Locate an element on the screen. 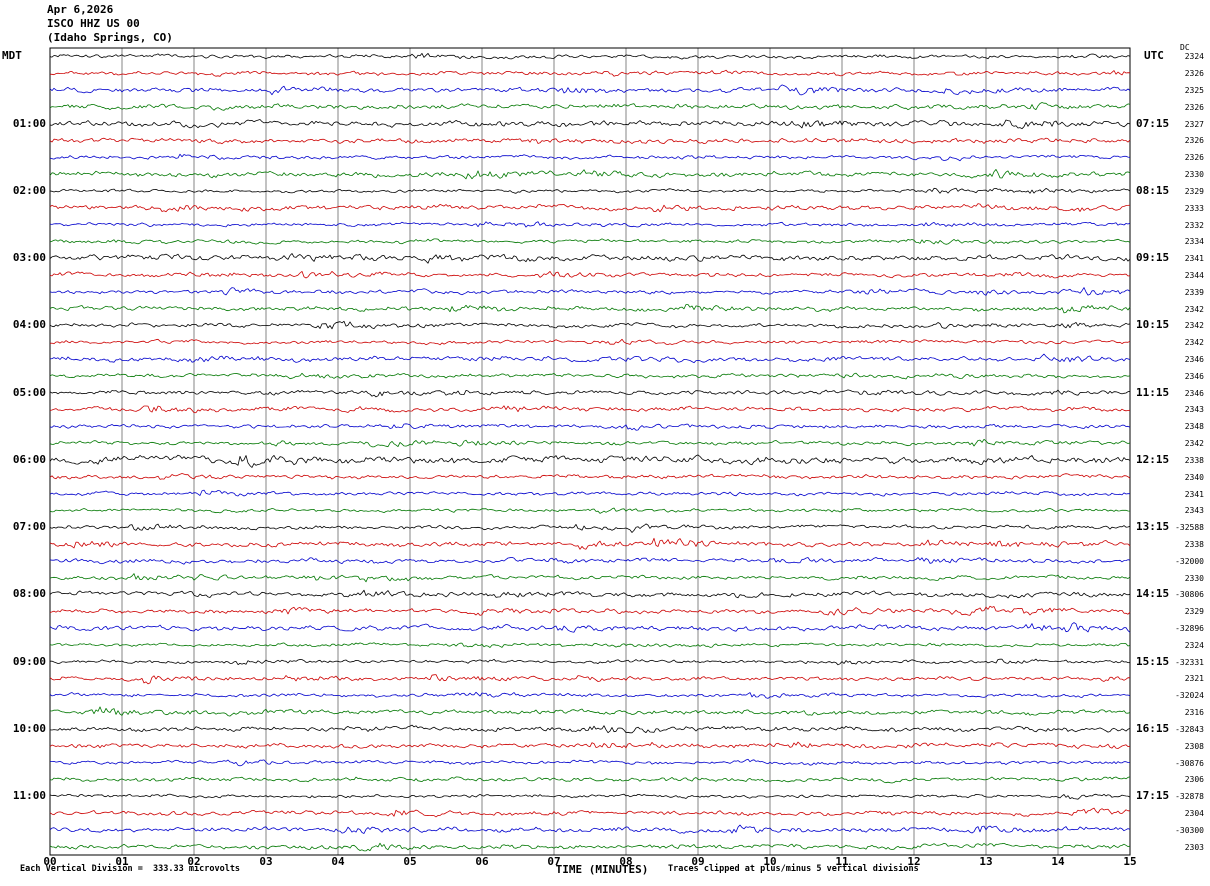 The height and width of the screenshot is (886, 1210). header-station: ISCO HHZ US 00 is located at coordinates (93, 23).